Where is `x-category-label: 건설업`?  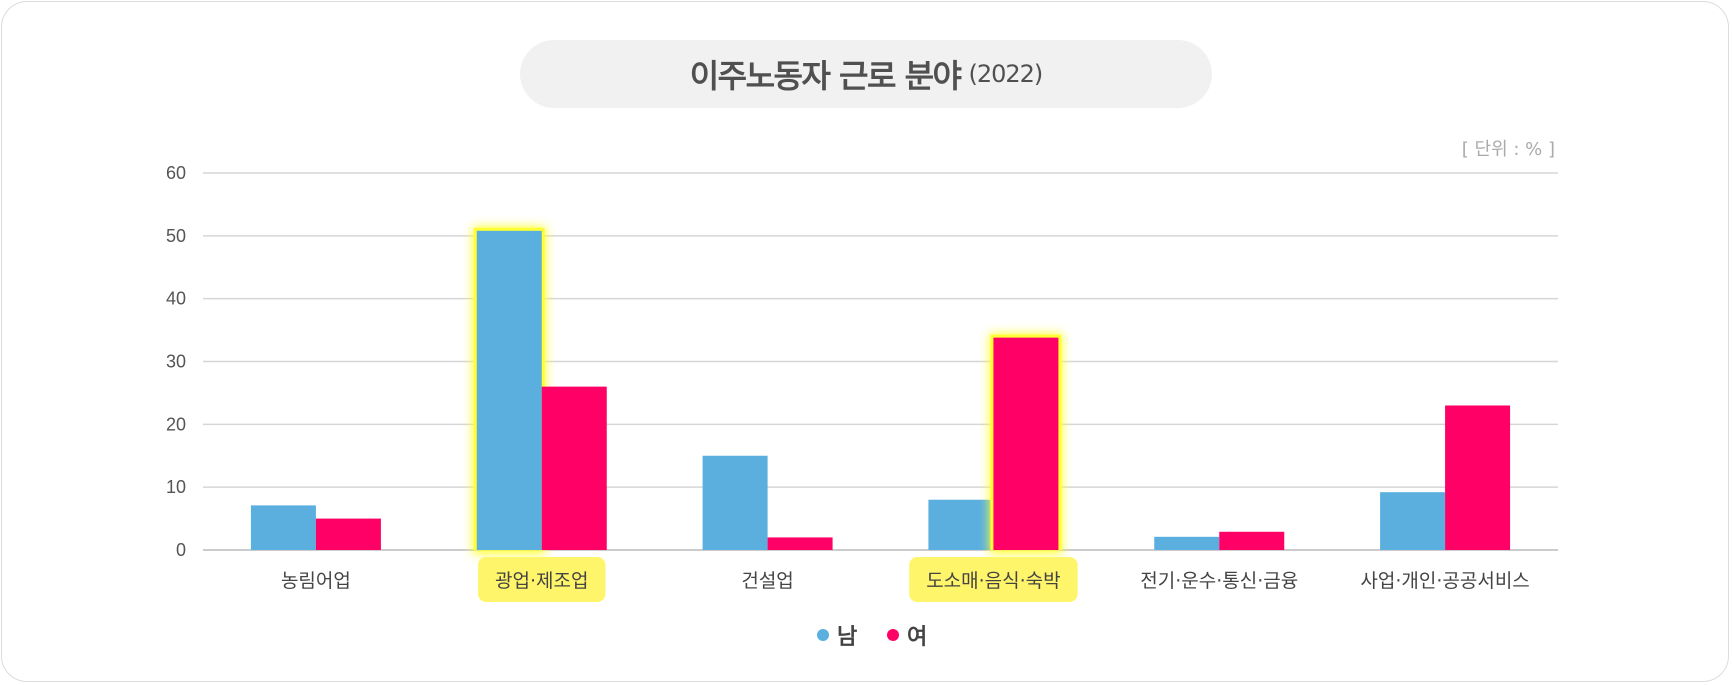
x-category-label: 건설업 is located at coordinates (767, 581).